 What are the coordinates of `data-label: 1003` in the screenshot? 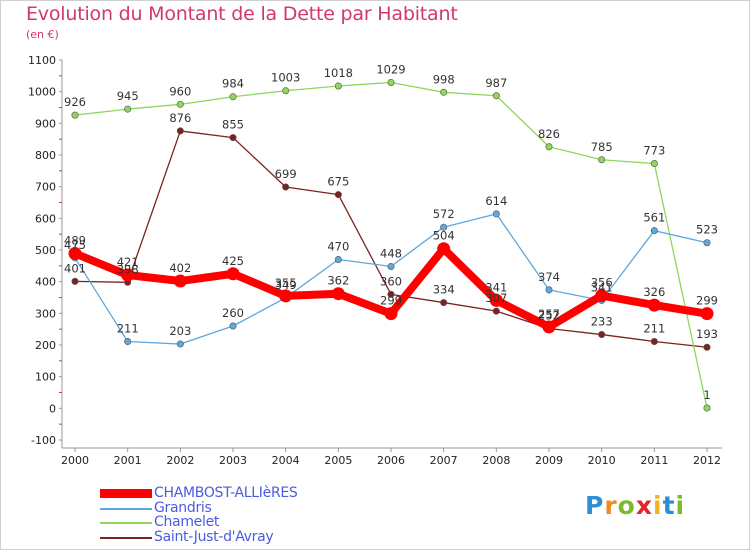 It's located at (285, 78).